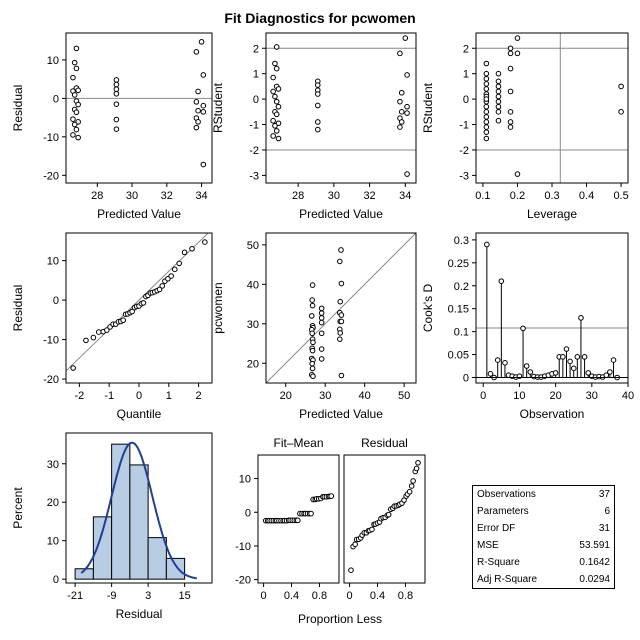 The image size is (640, 640). I want to click on reference-line, so click(137, 302).